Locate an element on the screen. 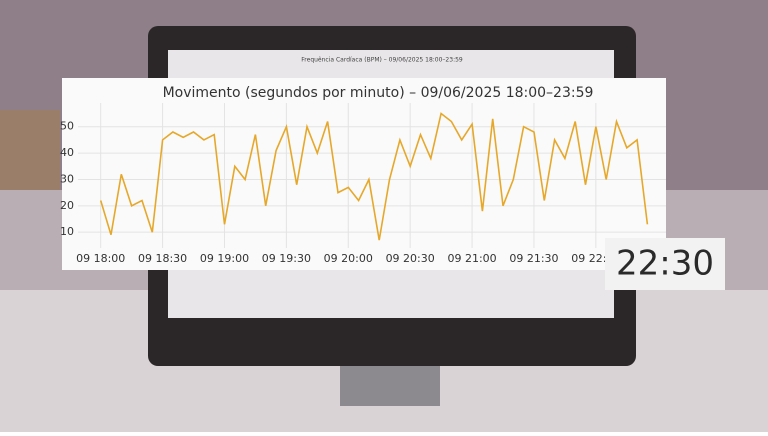 Image resolution: width=768 pixels, height=436 pixels. x-tick-label: 09 18:00 is located at coordinates (100, 258).